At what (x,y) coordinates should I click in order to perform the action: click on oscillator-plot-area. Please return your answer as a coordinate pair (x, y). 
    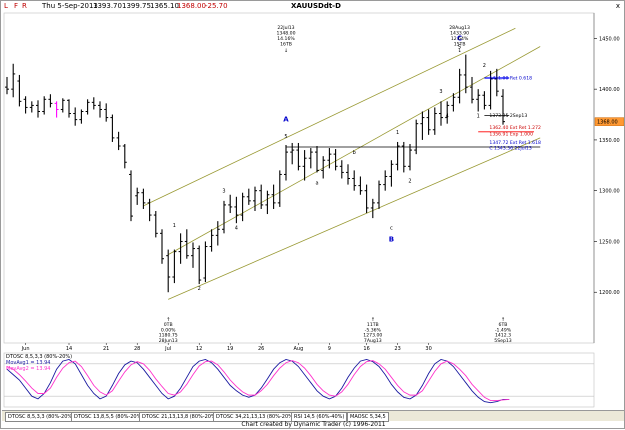
    Looking at the image, I should click on (299, 380).